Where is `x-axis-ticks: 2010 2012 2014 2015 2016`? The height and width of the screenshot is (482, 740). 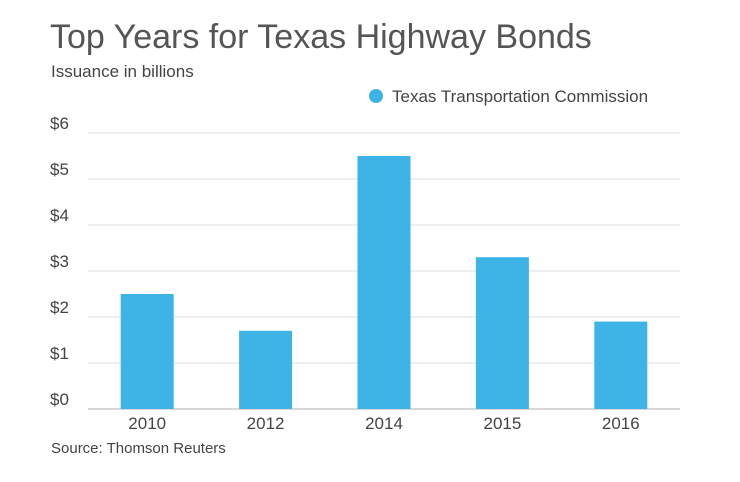
x-axis-ticks: 2010 2012 2014 2015 2016 is located at coordinates (383, 423).